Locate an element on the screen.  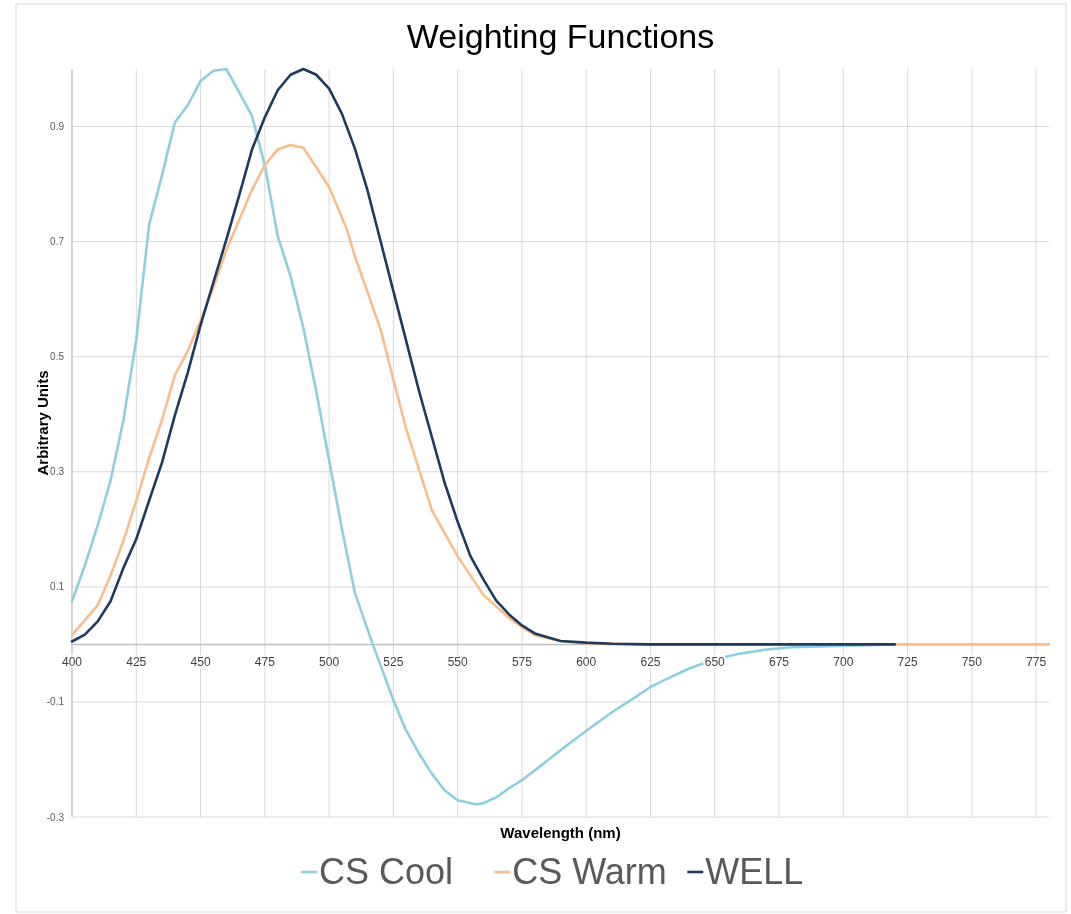
x-tick-label: 725 is located at coordinates (907, 662).